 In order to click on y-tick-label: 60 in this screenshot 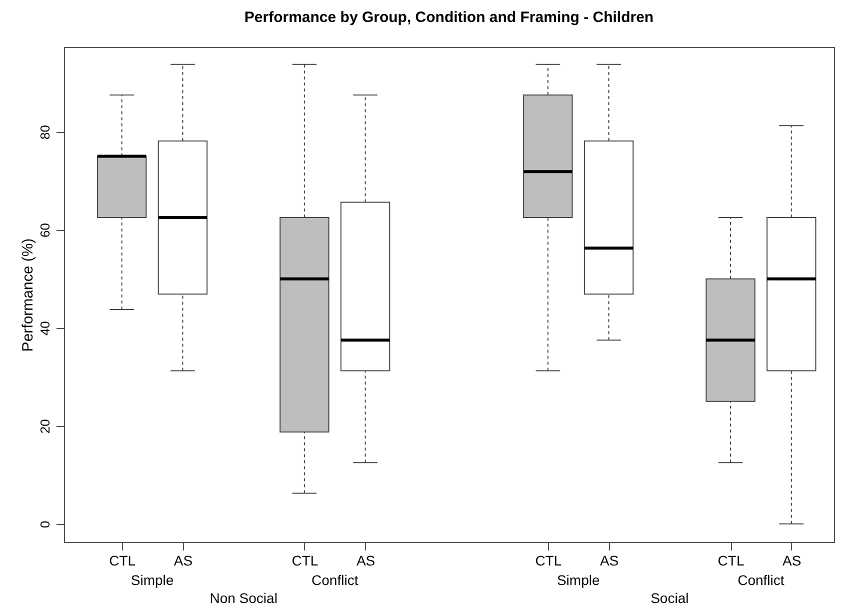, I will do `click(45, 230)`.